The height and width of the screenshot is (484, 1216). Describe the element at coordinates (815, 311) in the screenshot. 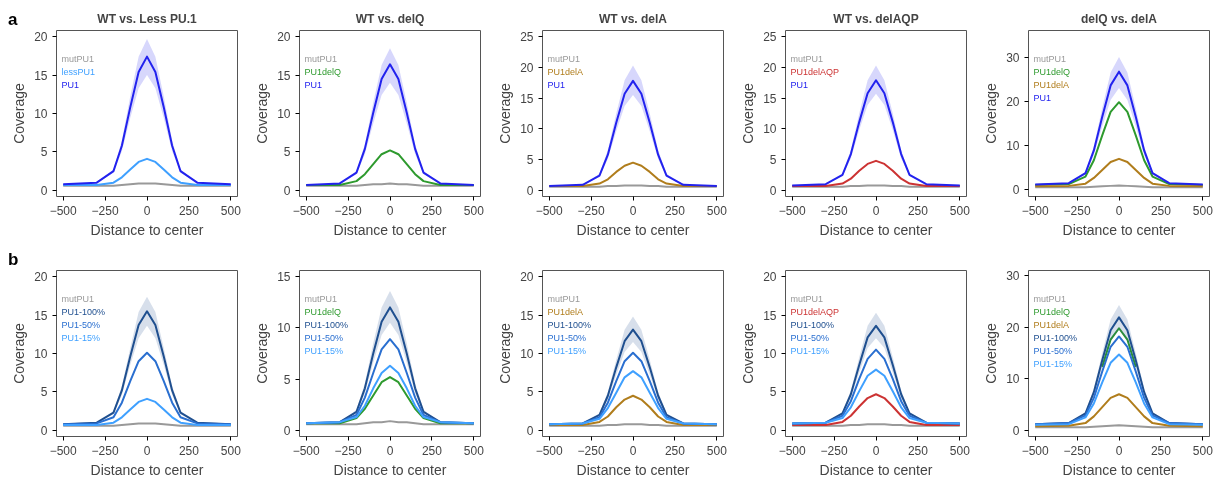

I see `text: PU1delAQP` at that location.